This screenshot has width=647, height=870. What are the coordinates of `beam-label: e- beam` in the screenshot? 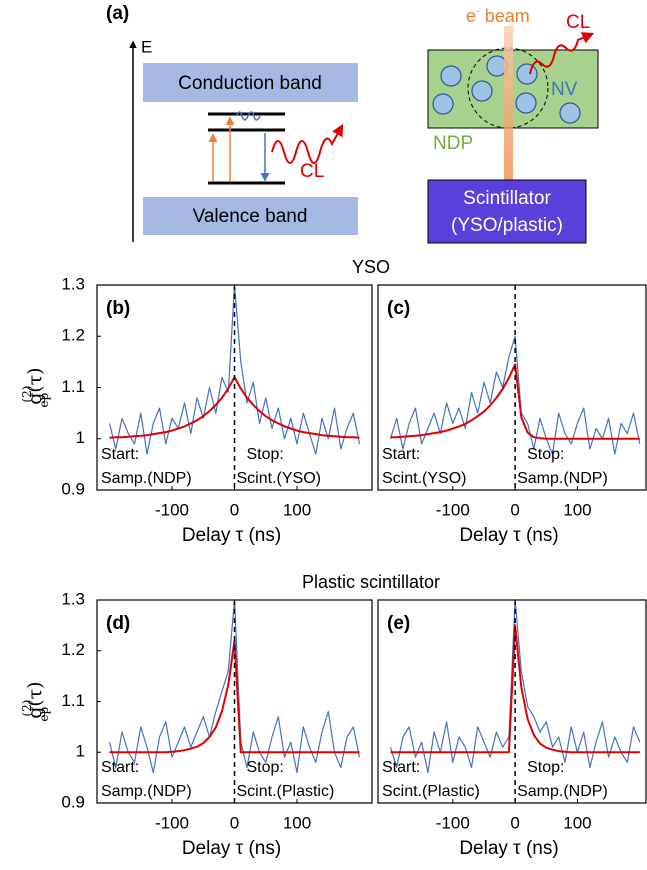 It's located at (498, 15).